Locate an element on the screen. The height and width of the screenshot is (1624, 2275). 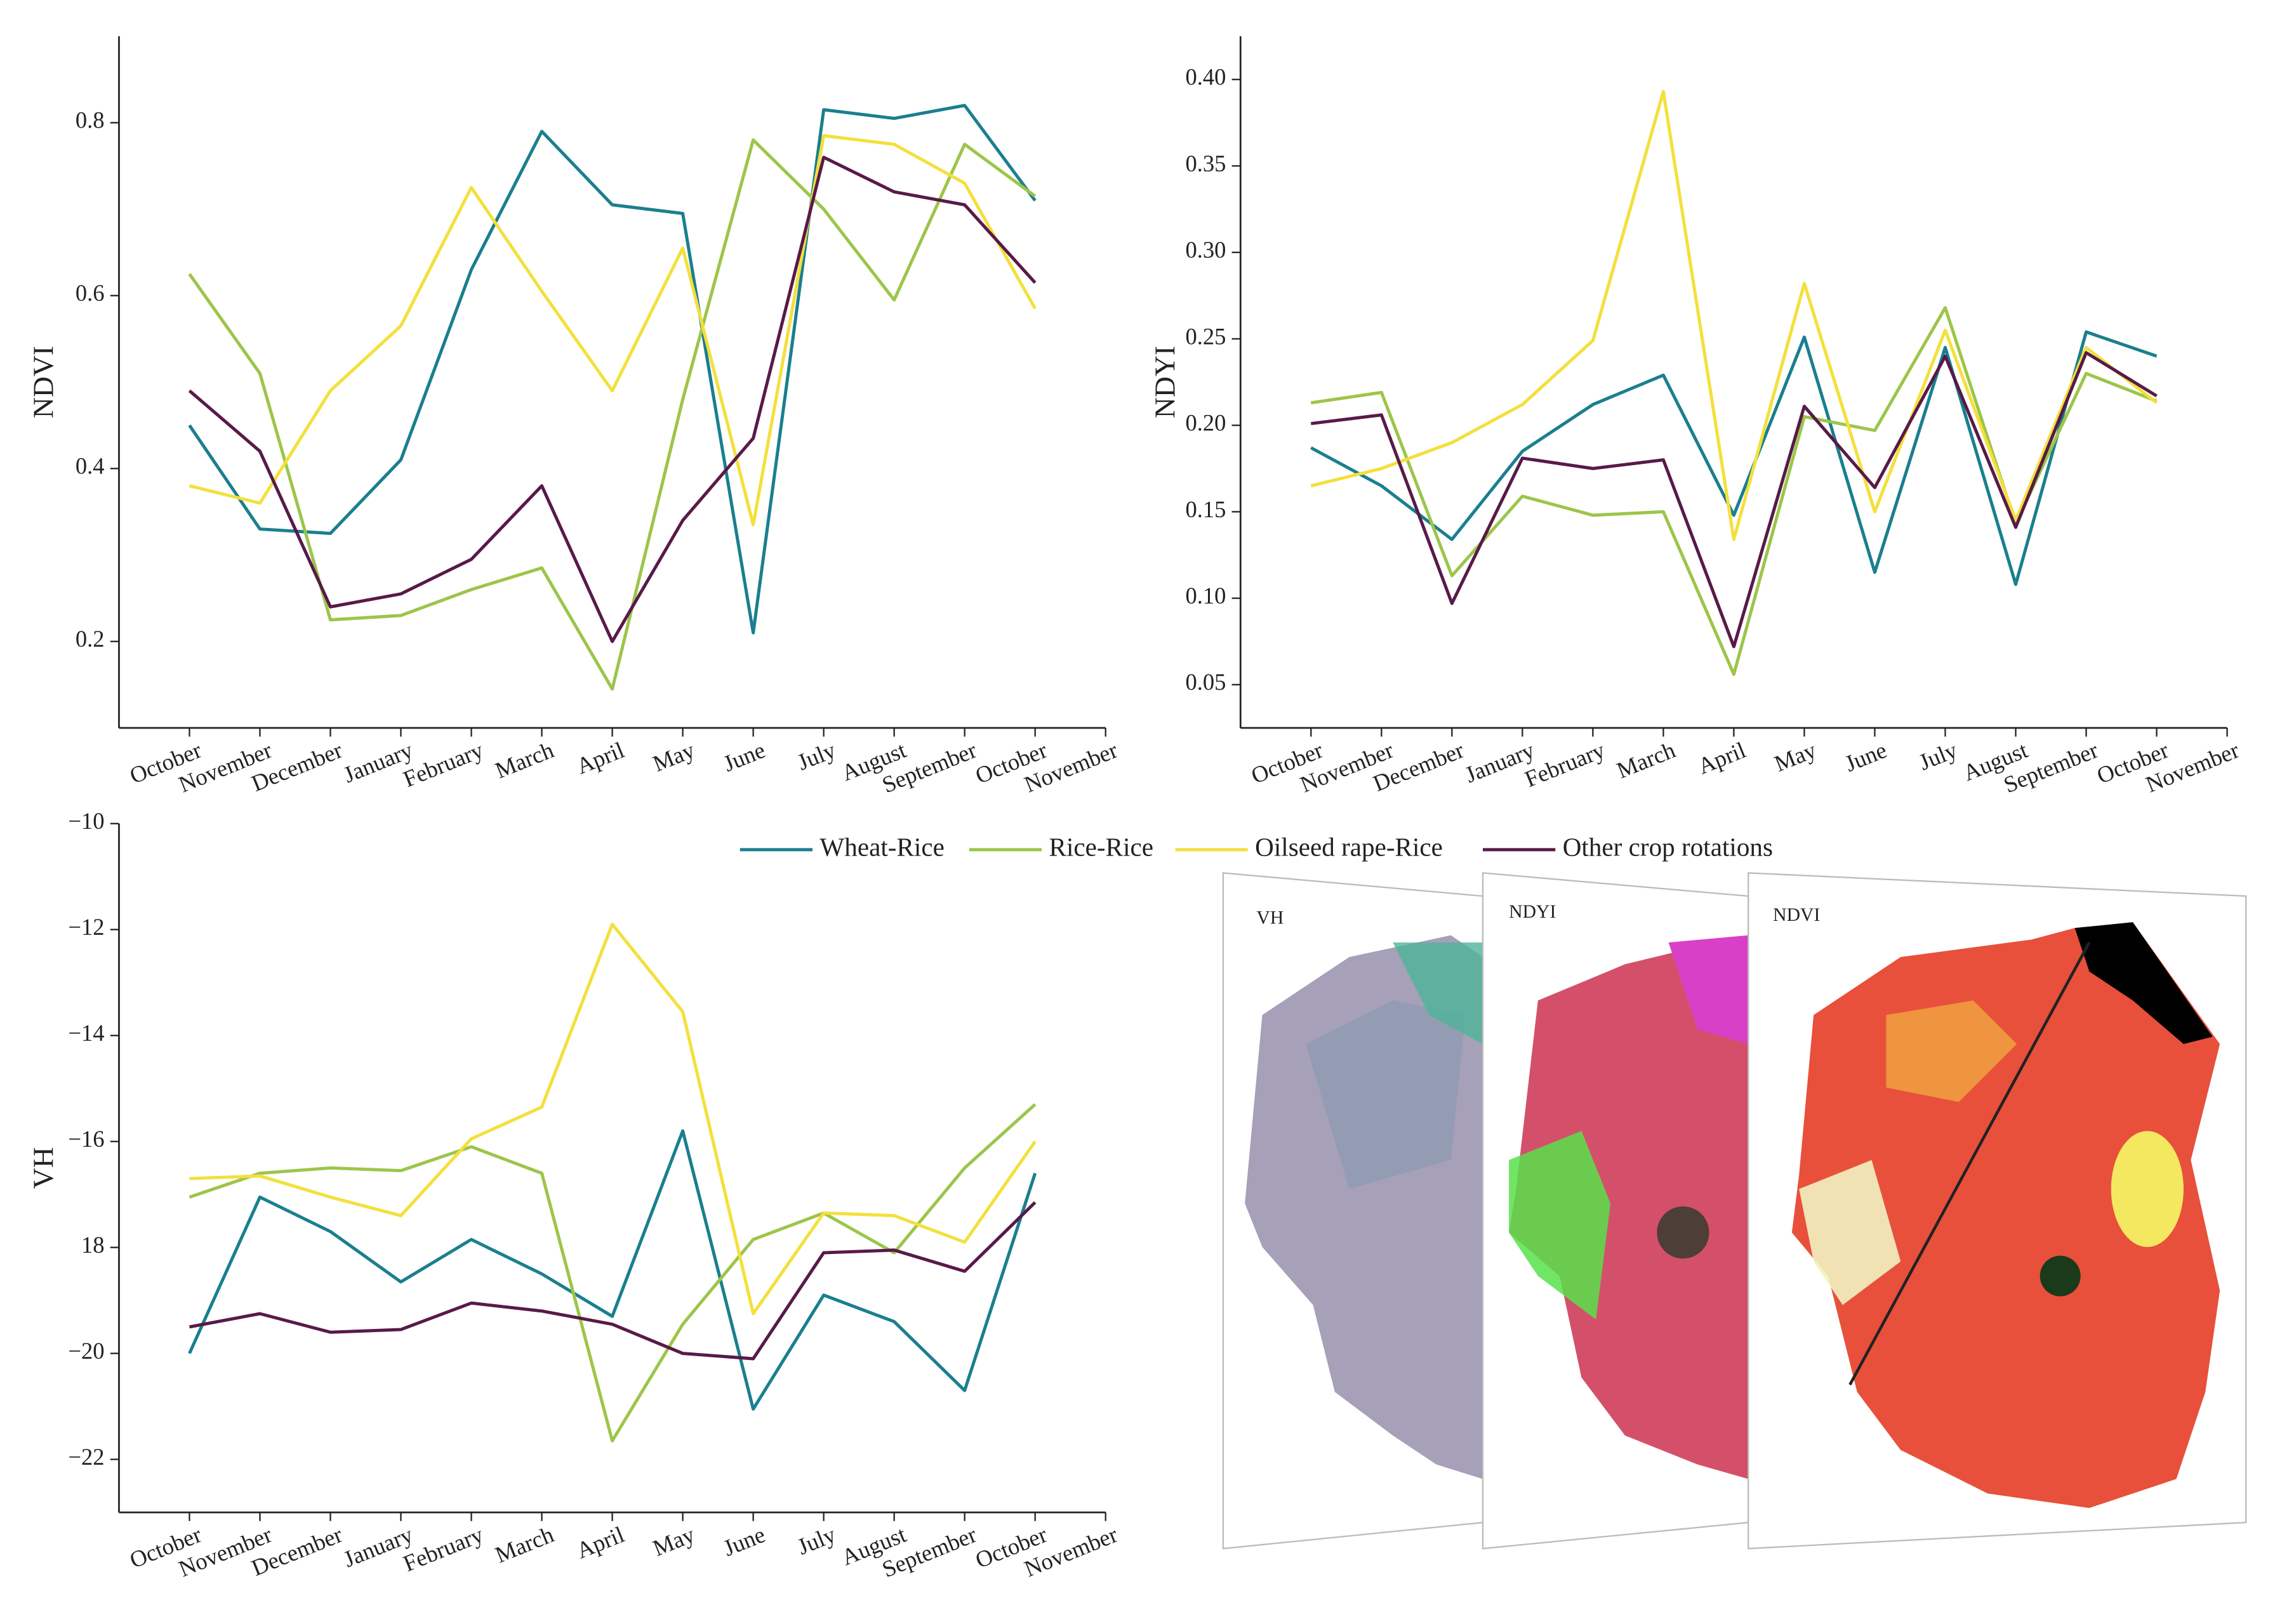
y-tick-label: 0.25 is located at coordinates (1205, 336).